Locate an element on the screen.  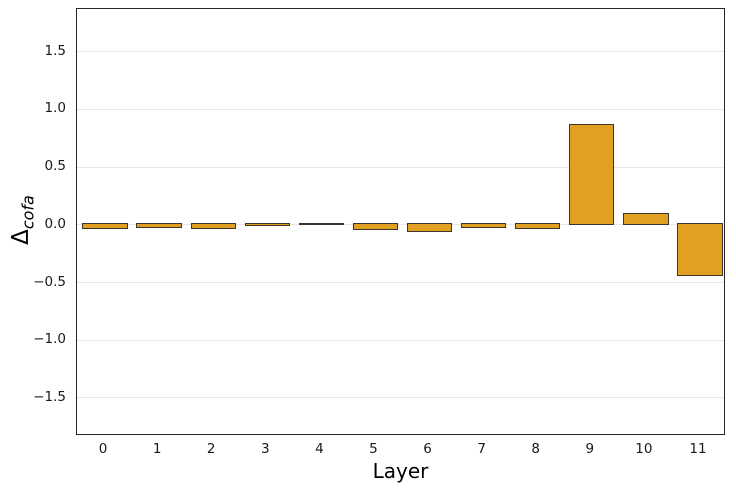
y-tick-label: −1.0 is located at coordinates (49, 339).